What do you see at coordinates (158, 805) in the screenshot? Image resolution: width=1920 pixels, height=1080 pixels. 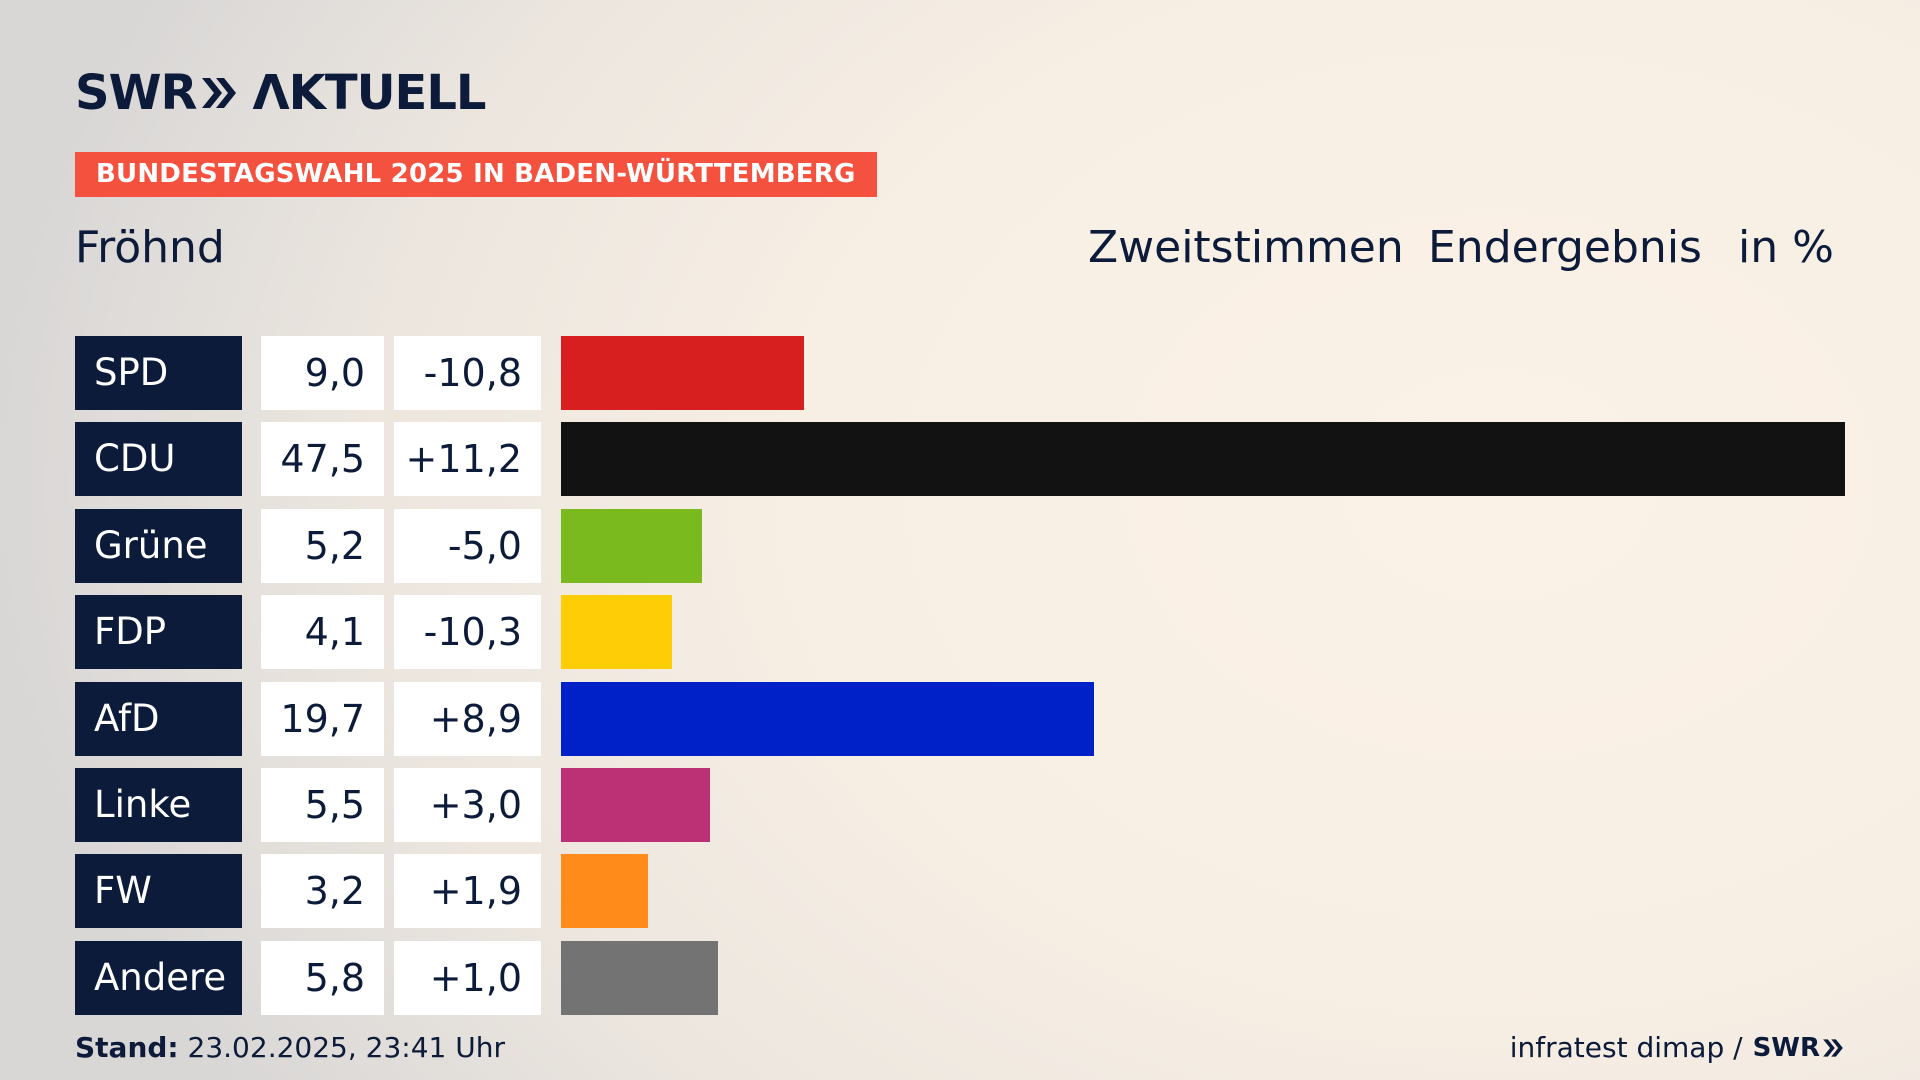 I see `party-label: Linke` at bounding box center [158, 805].